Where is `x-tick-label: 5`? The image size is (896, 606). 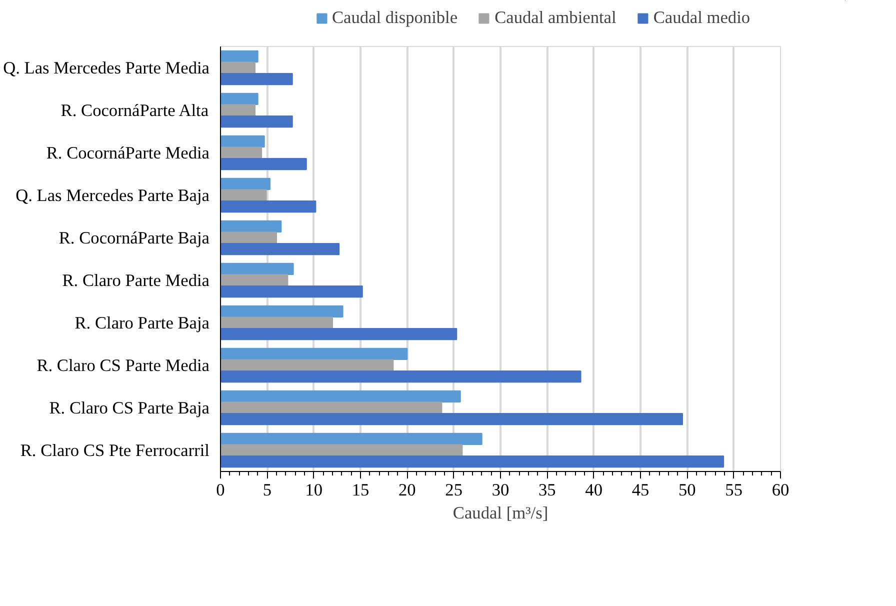
x-tick-label: 5 is located at coordinates (267, 490).